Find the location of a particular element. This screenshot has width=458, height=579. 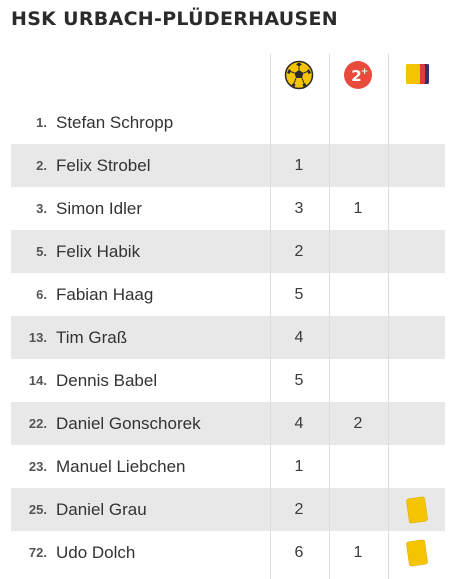

player-name: Udo Dolch is located at coordinates (96, 552).